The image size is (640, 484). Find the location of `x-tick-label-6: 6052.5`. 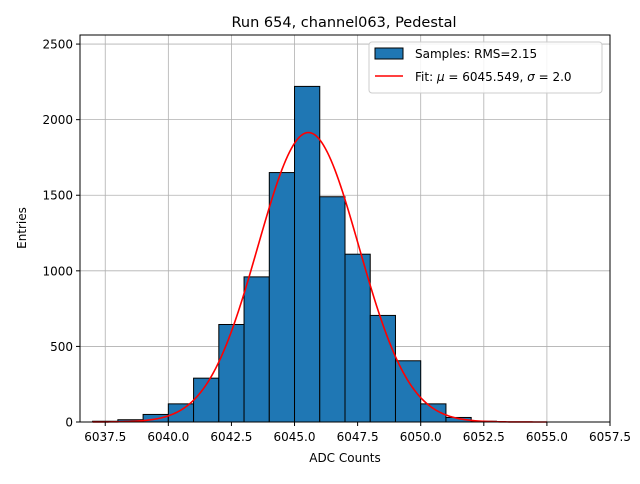

x-tick-label-6: 6052.5 is located at coordinates (484, 437).